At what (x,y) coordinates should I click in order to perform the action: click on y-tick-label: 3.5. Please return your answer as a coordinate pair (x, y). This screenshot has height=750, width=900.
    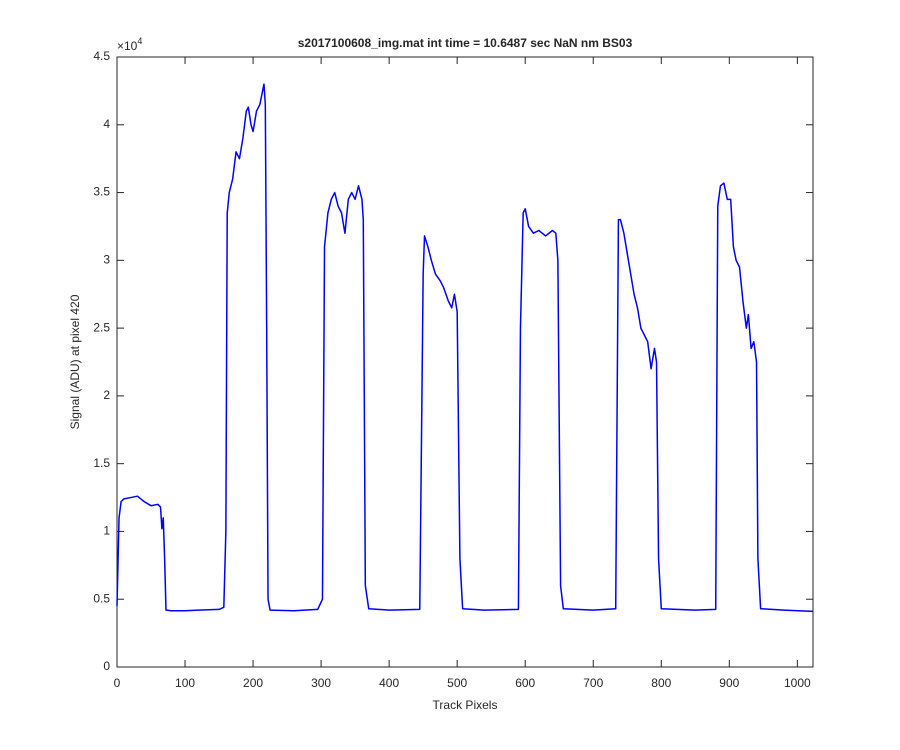
    Looking at the image, I should click on (101, 192).